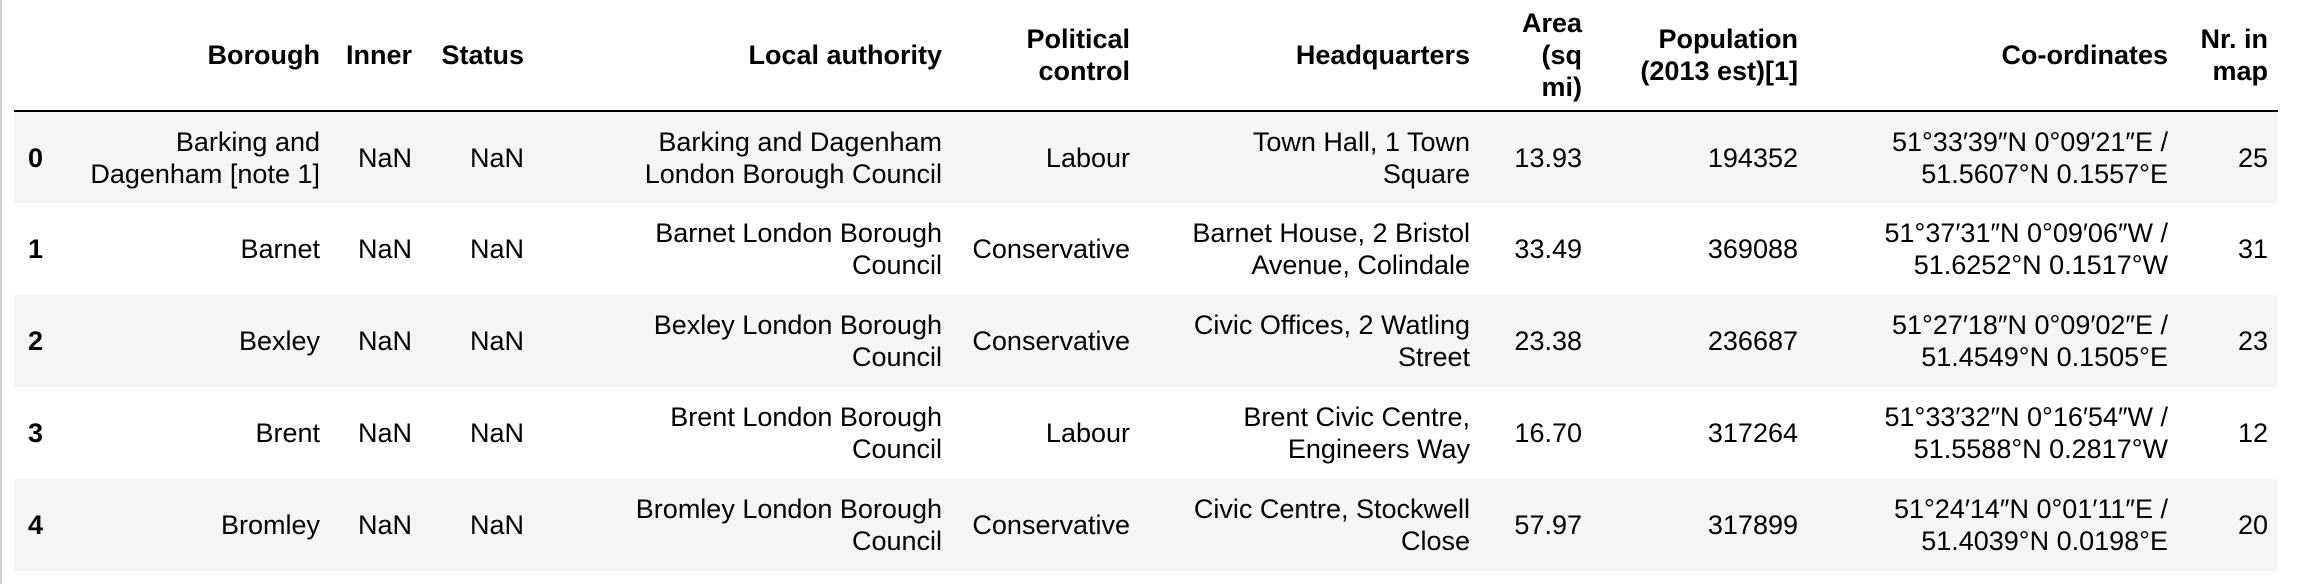 The width and height of the screenshot is (2305, 584). Describe the element at coordinates (2040, 449) in the screenshot. I see `cell-coordinates-line: 51.5588°N 0.2817°W` at that location.